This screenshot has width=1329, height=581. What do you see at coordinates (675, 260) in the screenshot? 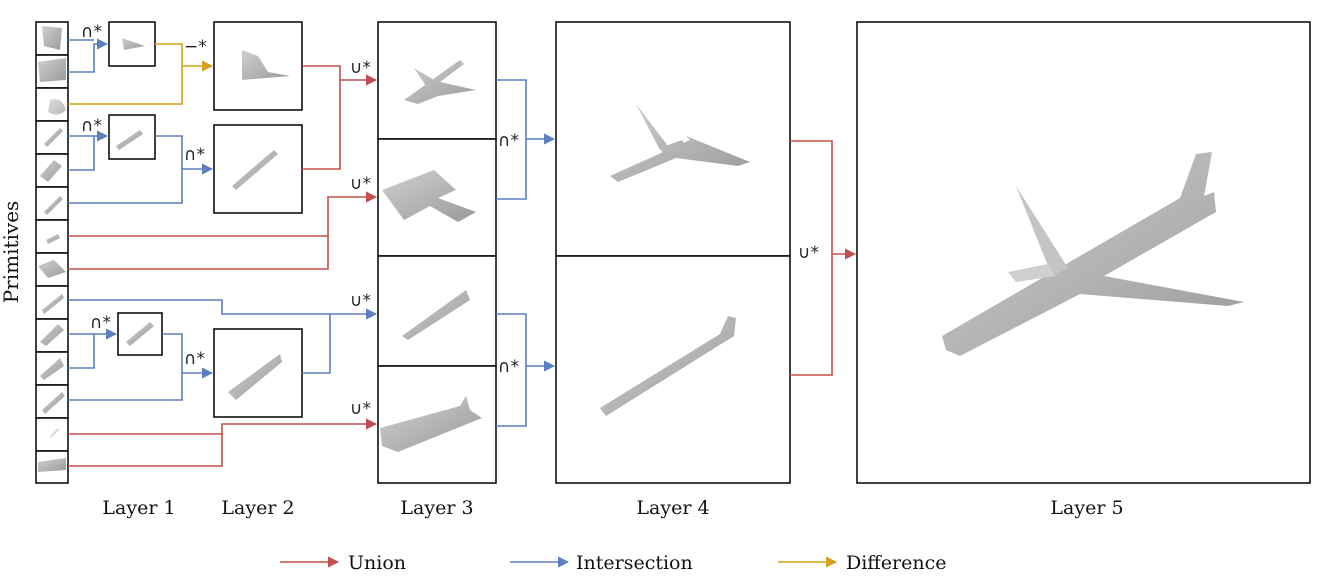
I see `layer4-shapes` at bounding box center [675, 260].